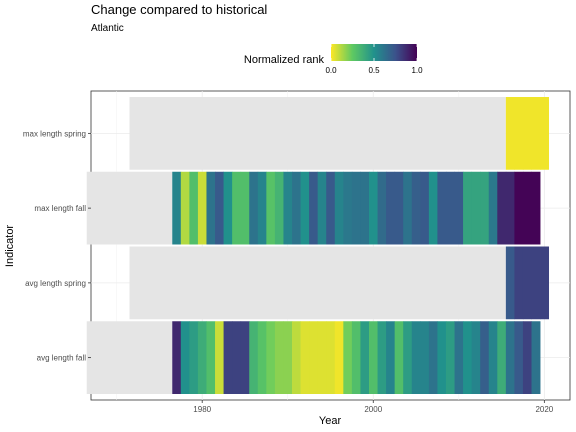 The image size is (576, 432). I want to click on x-tick-label: 1980, so click(202, 409).